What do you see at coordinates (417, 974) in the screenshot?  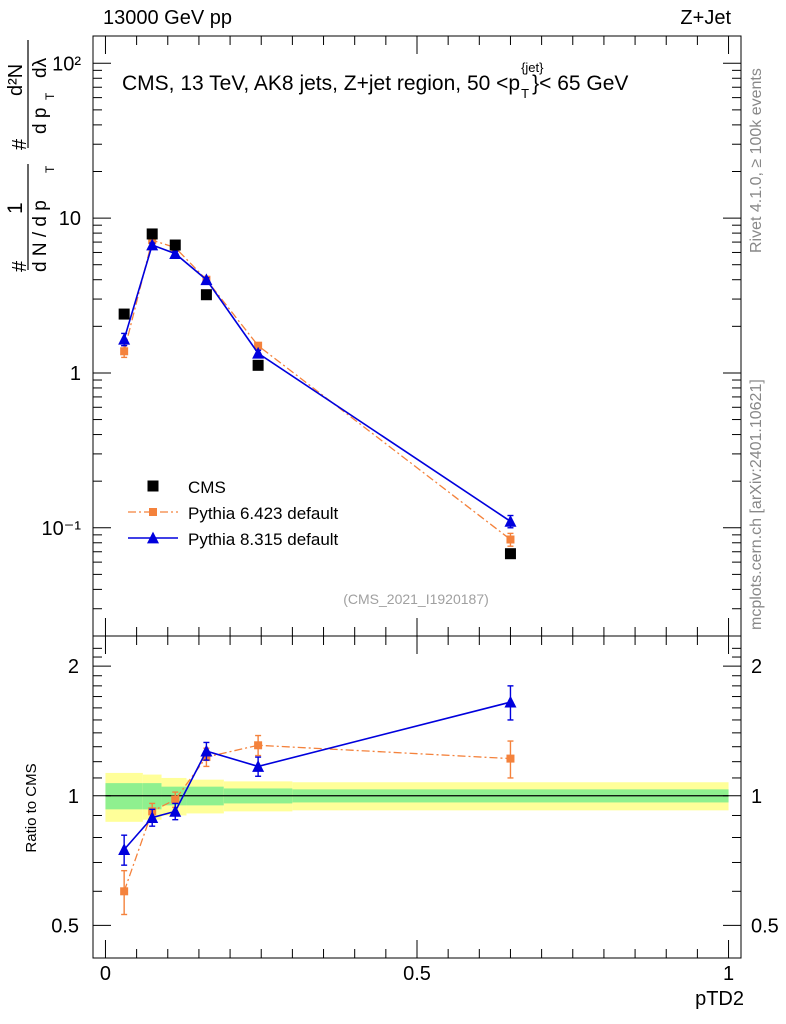 I see `x-tick-label: 0.5` at bounding box center [417, 974].